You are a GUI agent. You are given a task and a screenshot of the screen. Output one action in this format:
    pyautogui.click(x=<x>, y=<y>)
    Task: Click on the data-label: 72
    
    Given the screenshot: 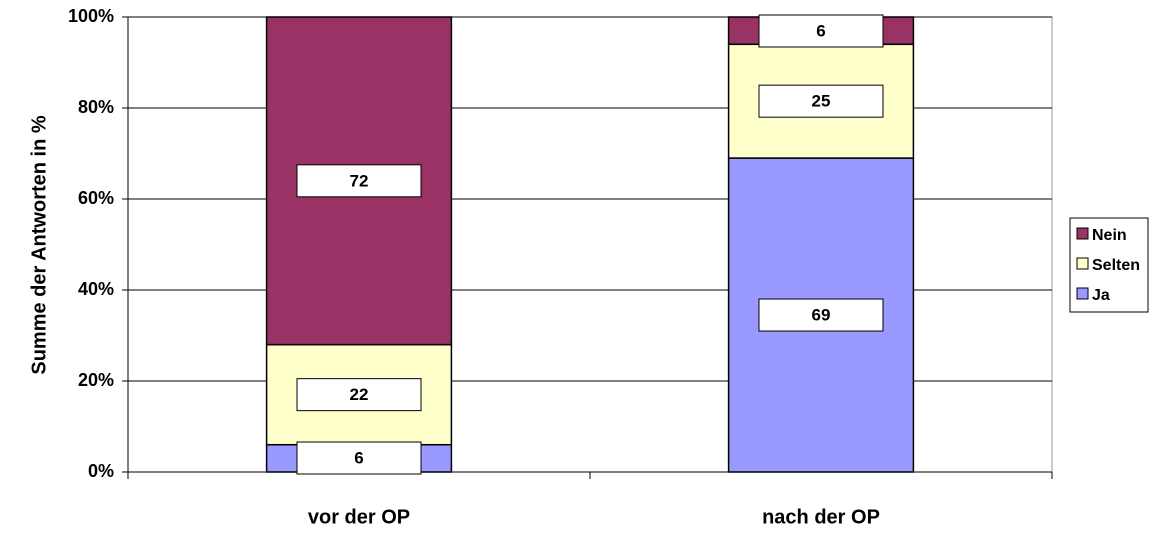 What is the action you would take?
    pyautogui.click(x=359, y=180)
    